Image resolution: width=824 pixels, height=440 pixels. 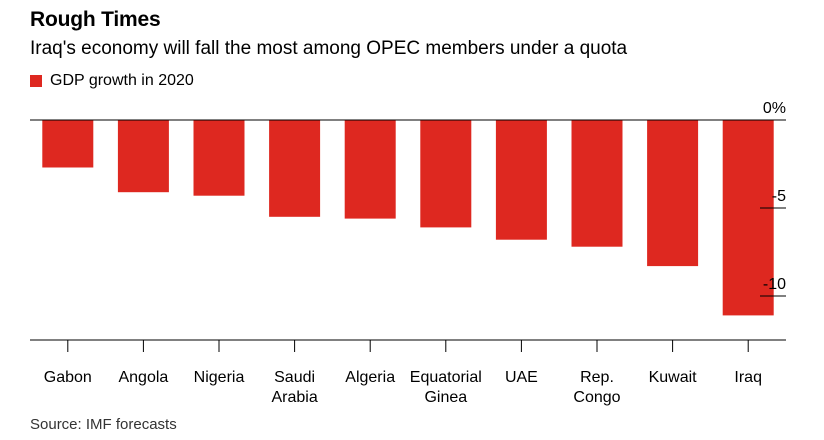 I want to click on x-tick-label: Rep. Congo, so click(x=596, y=387).